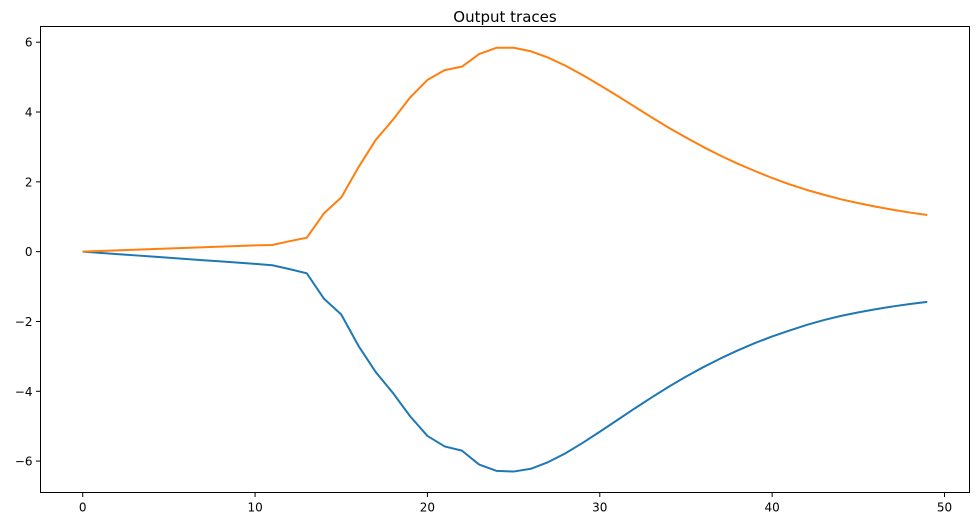 This screenshot has height=526, width=980. I want to click on y-tick-label: −2, so click(24, 322).